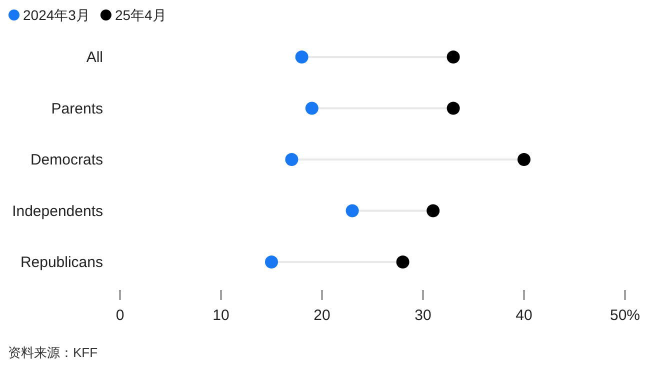 The height and width of the screenshot is (377, 660). Describe the element at coordinates (66, 160) in the screenshot. I see `y-tick-label: Democrats` at that location.